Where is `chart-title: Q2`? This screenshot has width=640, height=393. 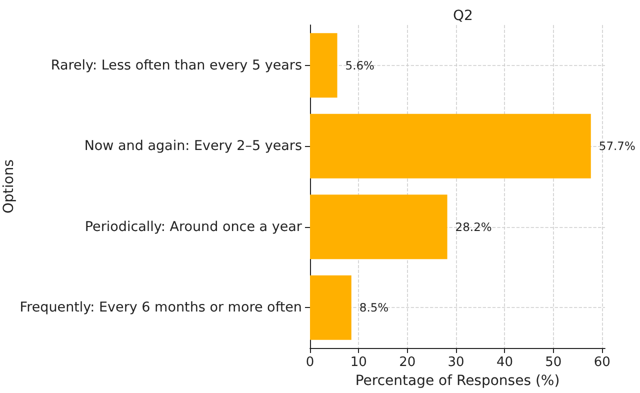
chart-title: Q2 is located at coordinates (463, 16).